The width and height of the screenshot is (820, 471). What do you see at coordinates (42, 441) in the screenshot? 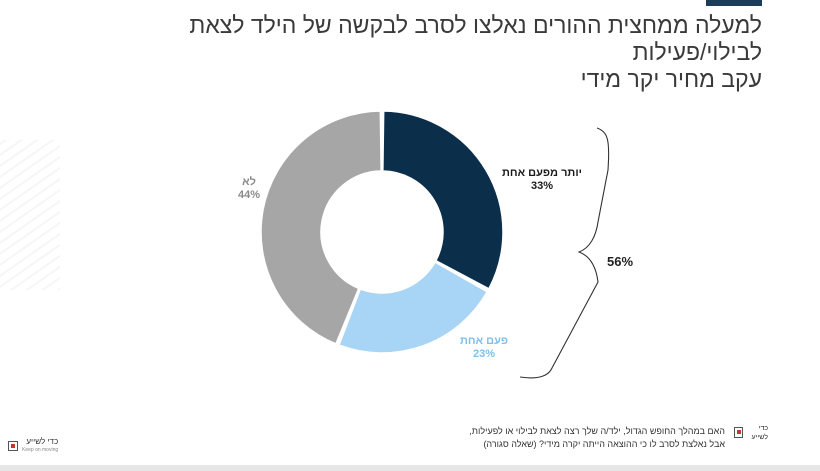
I see `logo-left-name: כדי לשייע` at bounding box center [42, 441].